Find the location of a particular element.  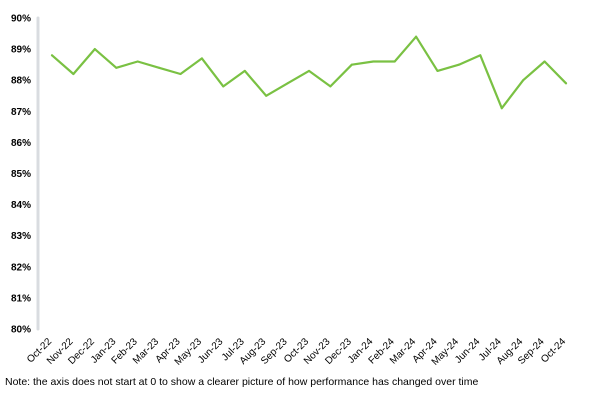

y-tick-label: 86% is located at coordinates (21, 143).